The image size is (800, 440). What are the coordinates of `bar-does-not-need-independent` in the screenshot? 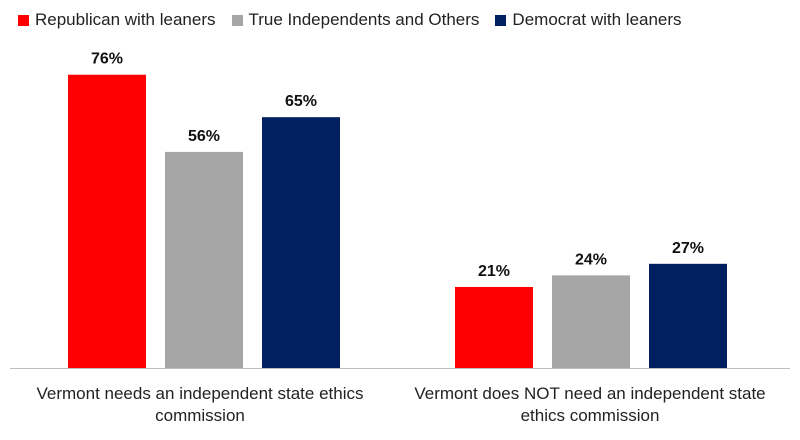 It's located at (591, 321).